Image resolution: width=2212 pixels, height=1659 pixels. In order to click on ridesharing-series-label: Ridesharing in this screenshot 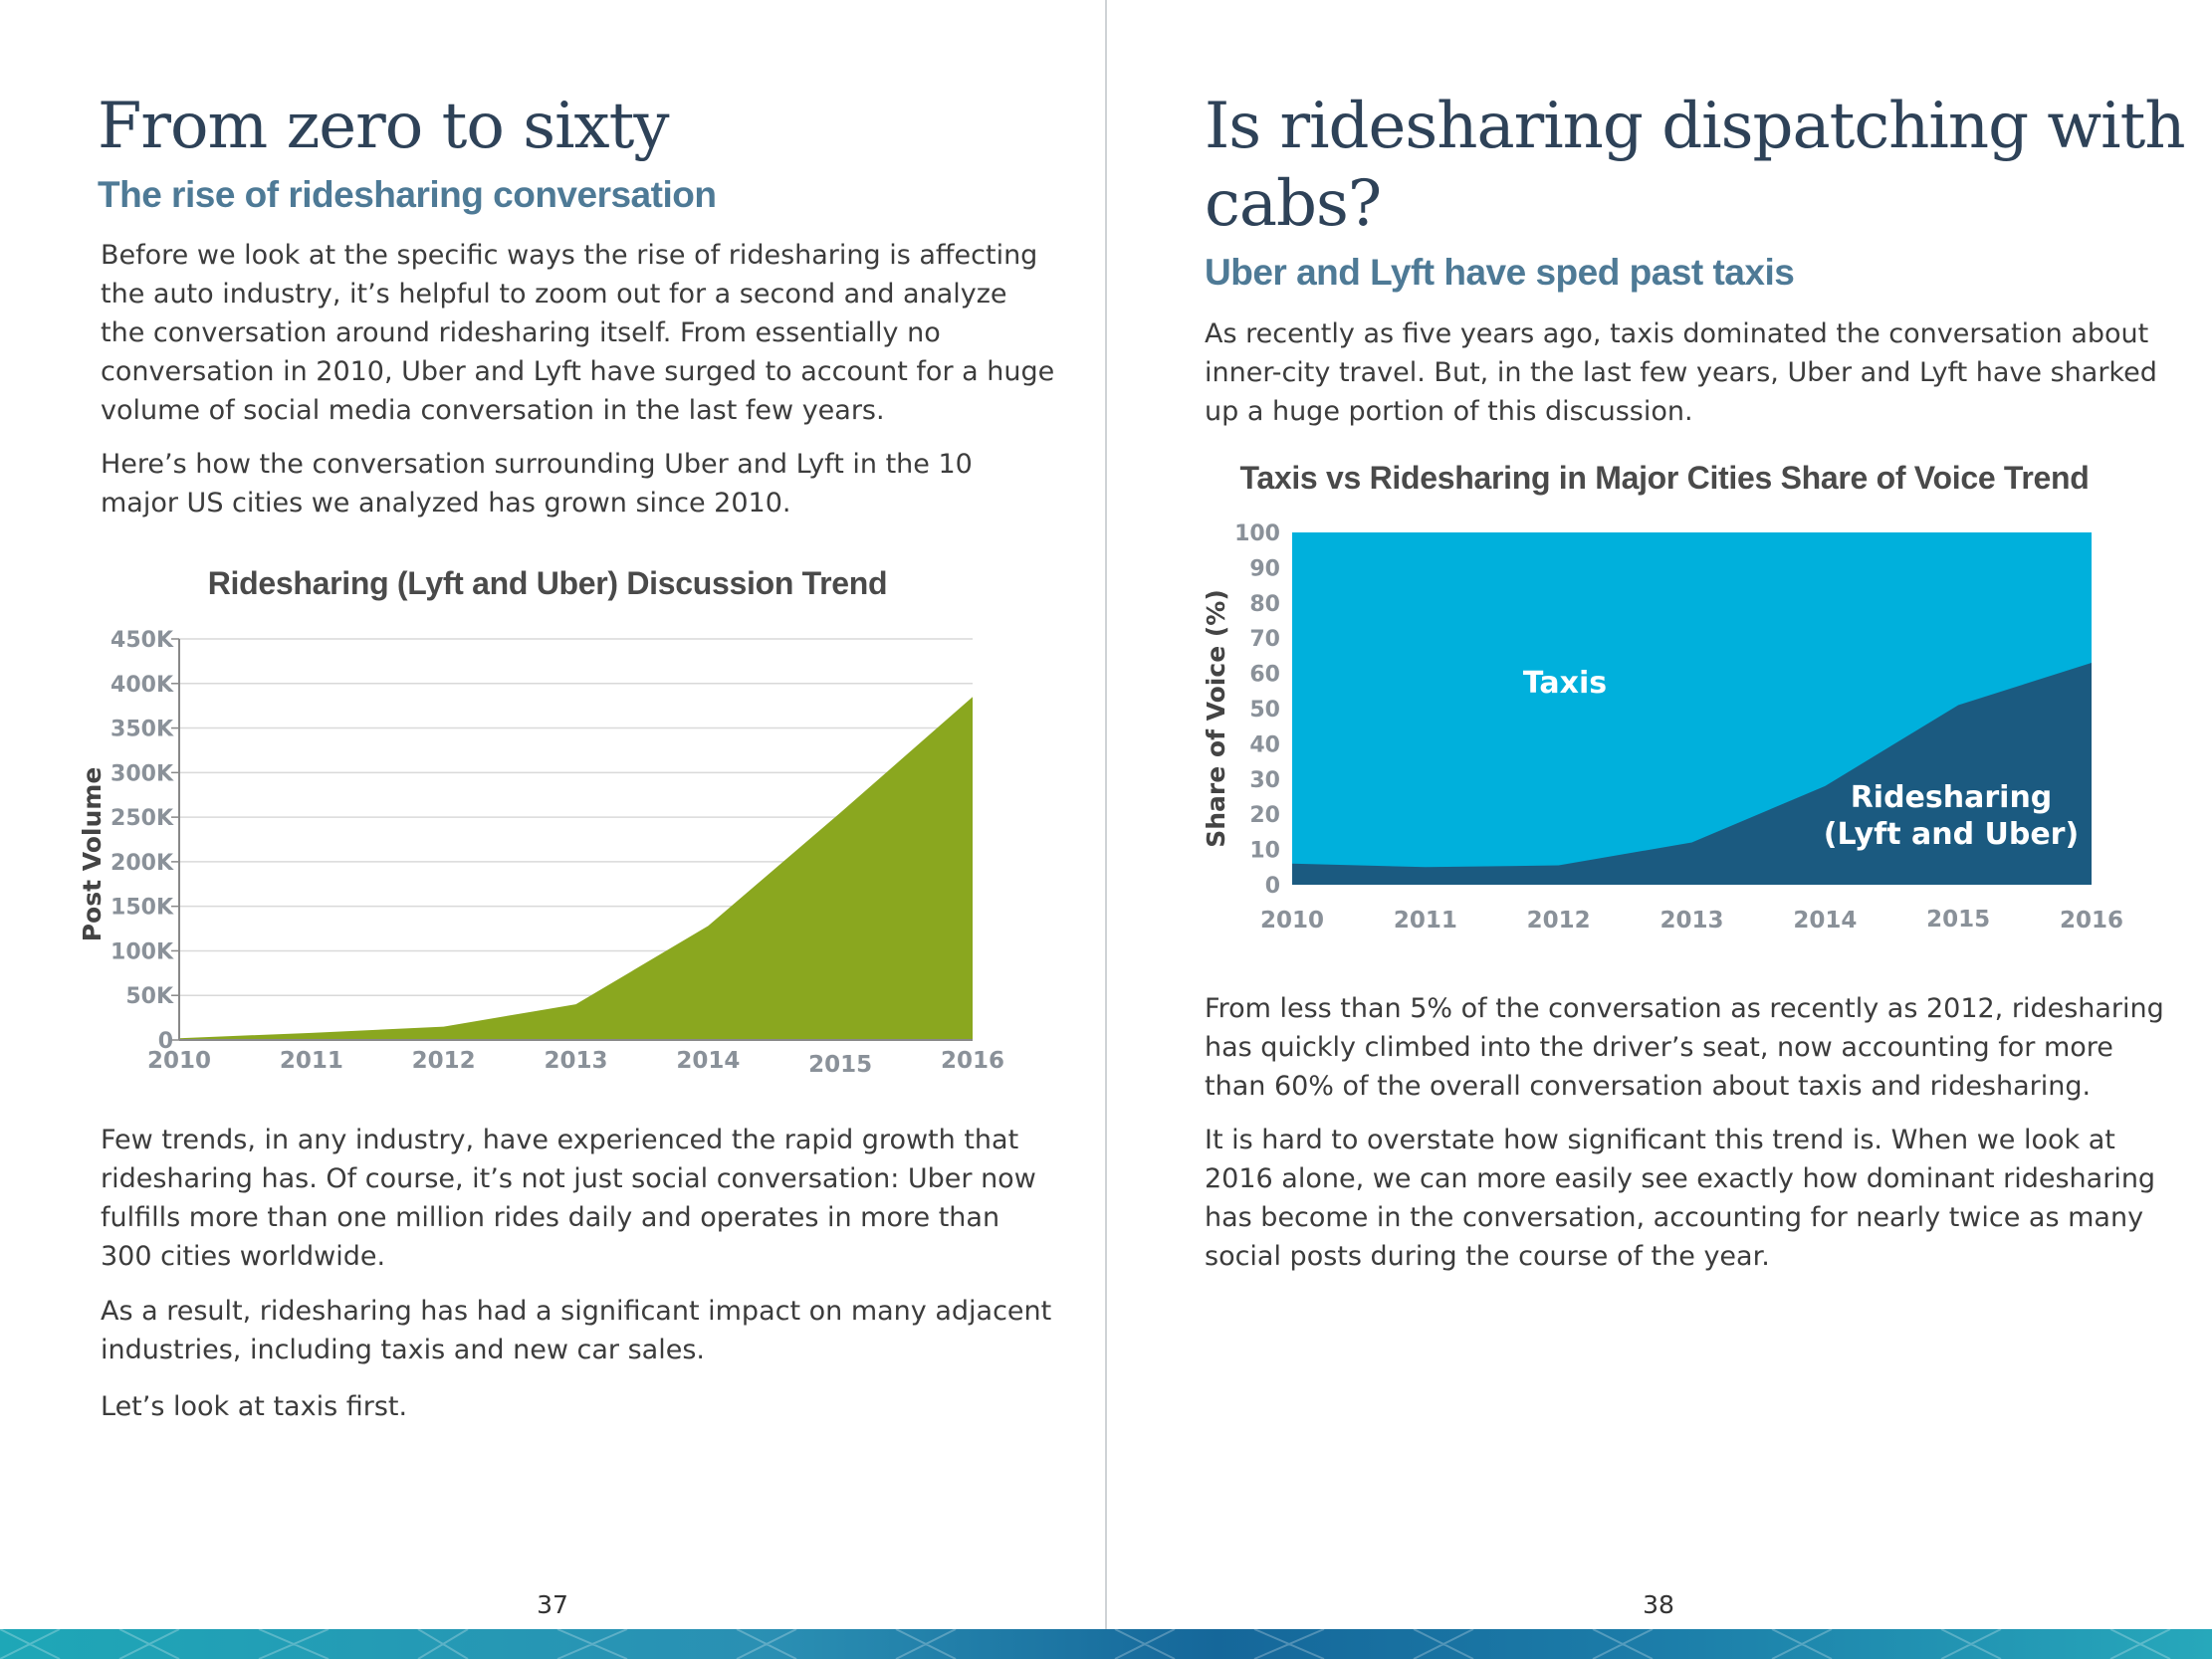, I will do `click(1952, 797)`.